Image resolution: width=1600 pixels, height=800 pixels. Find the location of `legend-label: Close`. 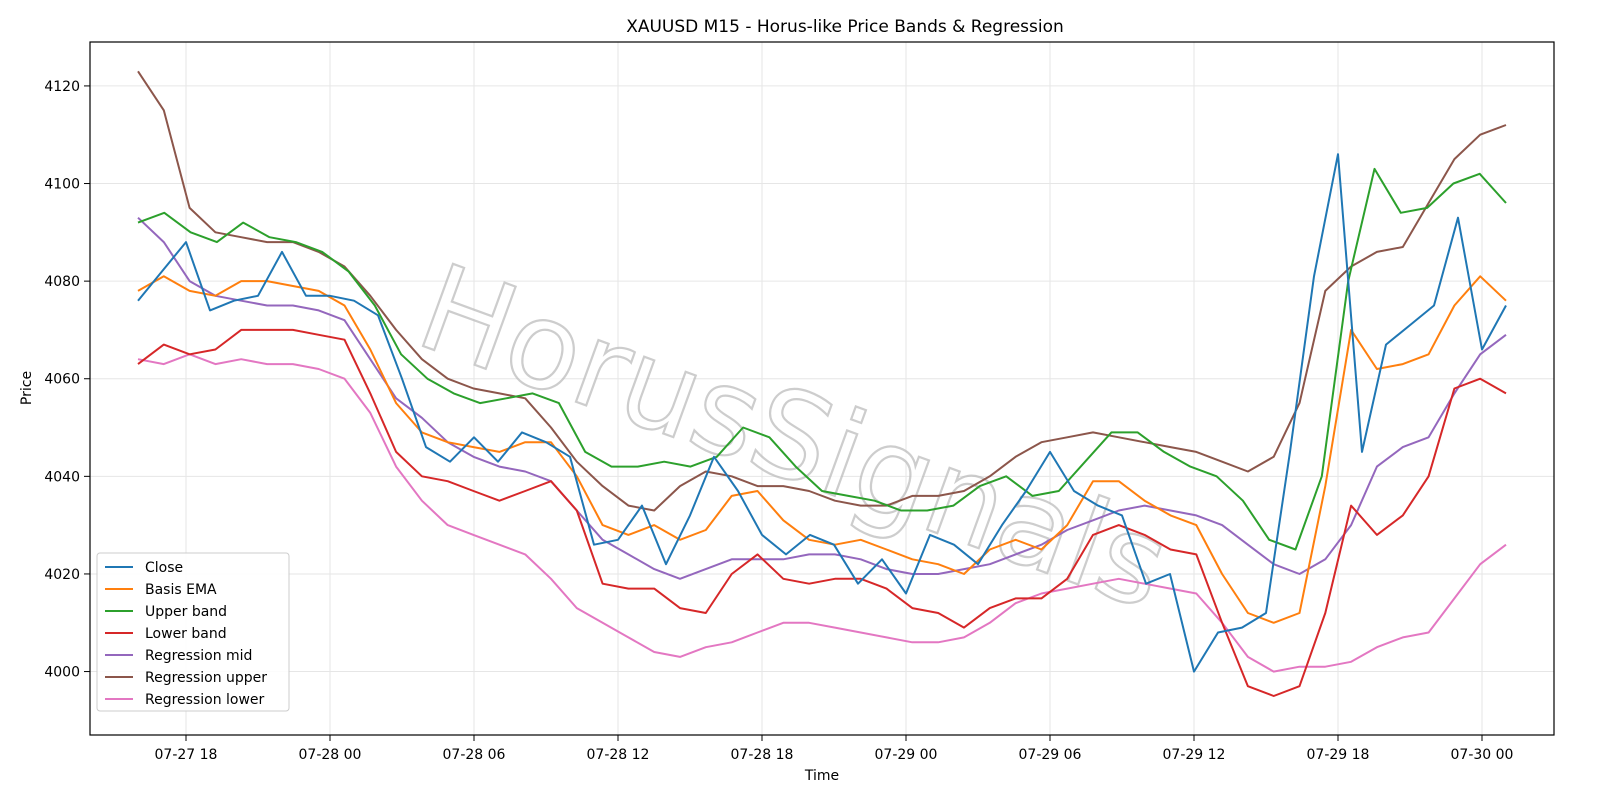

legend-label: Close is located at coordinates (164, 568).